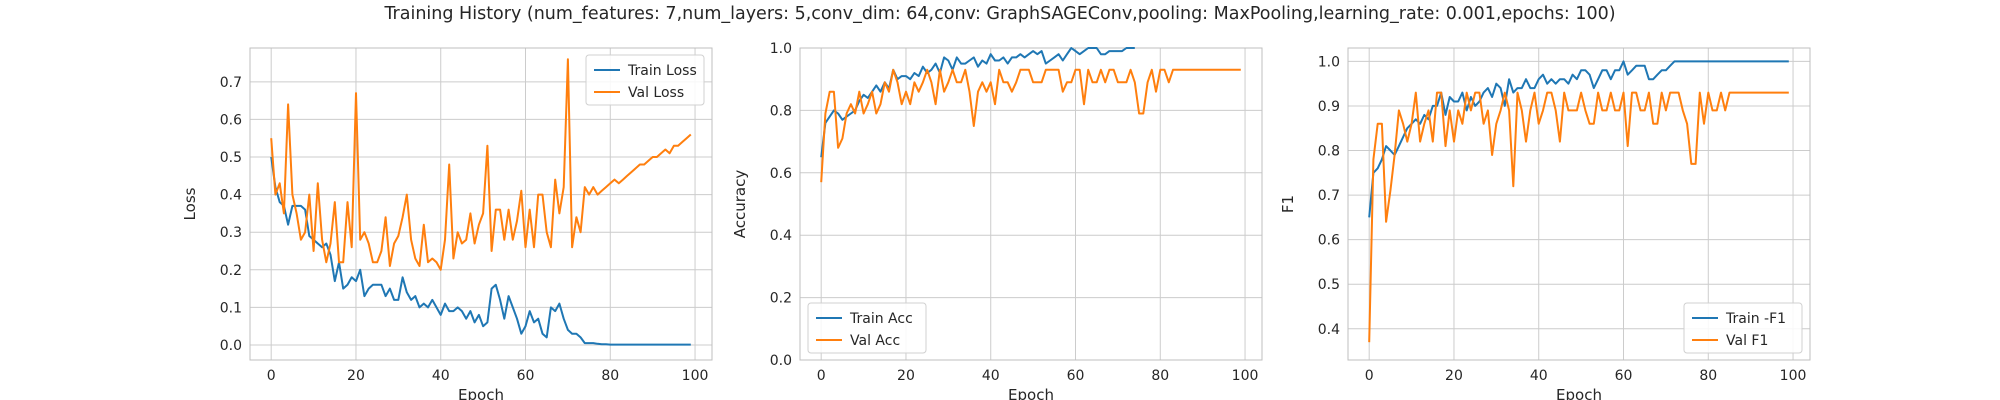  What do you see at coordinates (231, 346) in the screenshot?
I see `loss-ytick-label: 0.0` at bounding box center [231, 346].